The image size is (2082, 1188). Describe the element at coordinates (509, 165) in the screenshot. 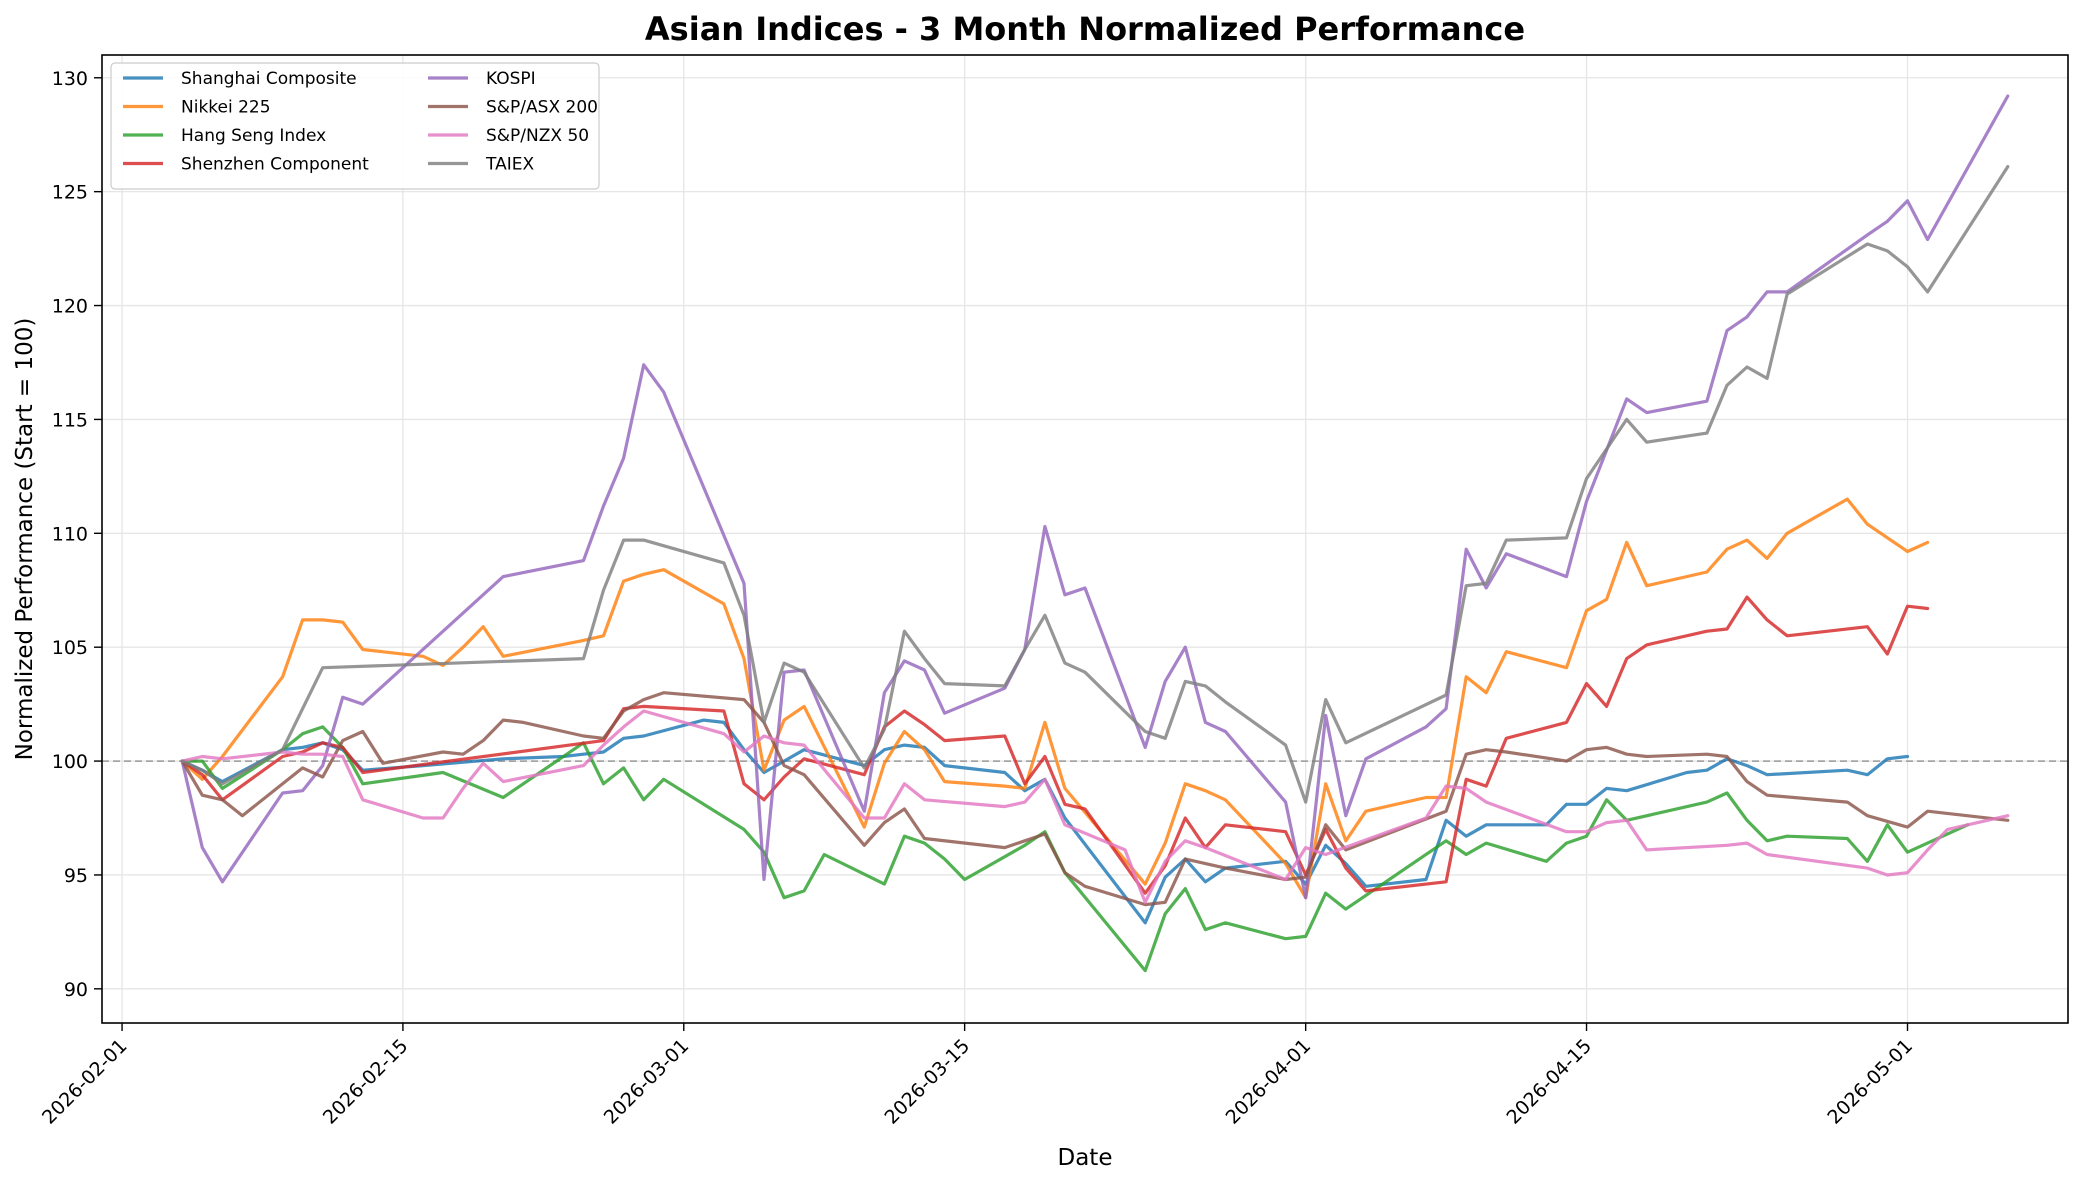

I see `legend-entry: TAIEX` at that location.